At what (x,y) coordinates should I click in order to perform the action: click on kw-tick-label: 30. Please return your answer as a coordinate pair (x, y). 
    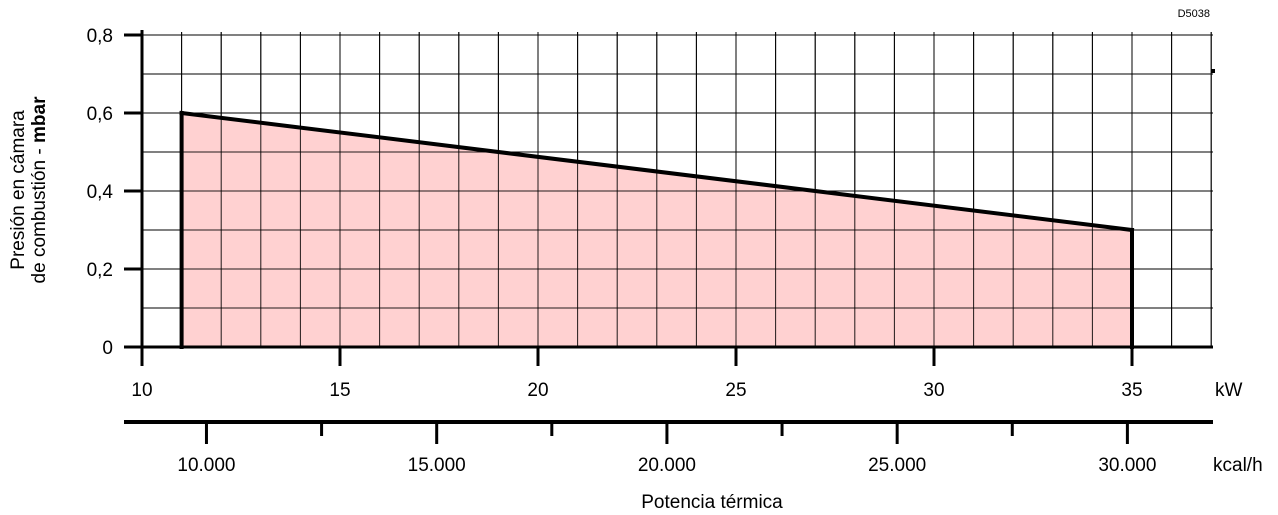
    Looking at the image, I should click on (933, 390).